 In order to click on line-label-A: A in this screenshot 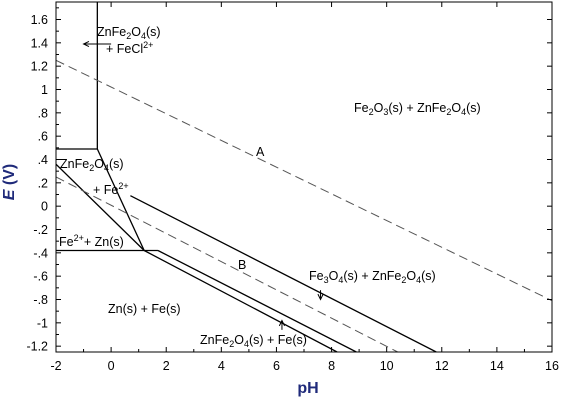, I will do `click(260, 152)`.